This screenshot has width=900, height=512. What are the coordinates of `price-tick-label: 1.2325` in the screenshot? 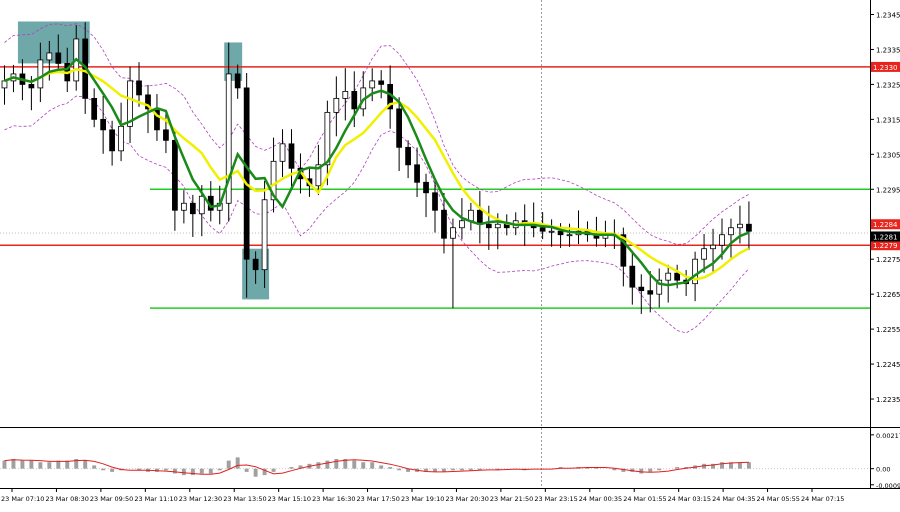 It's located at (888, 85).